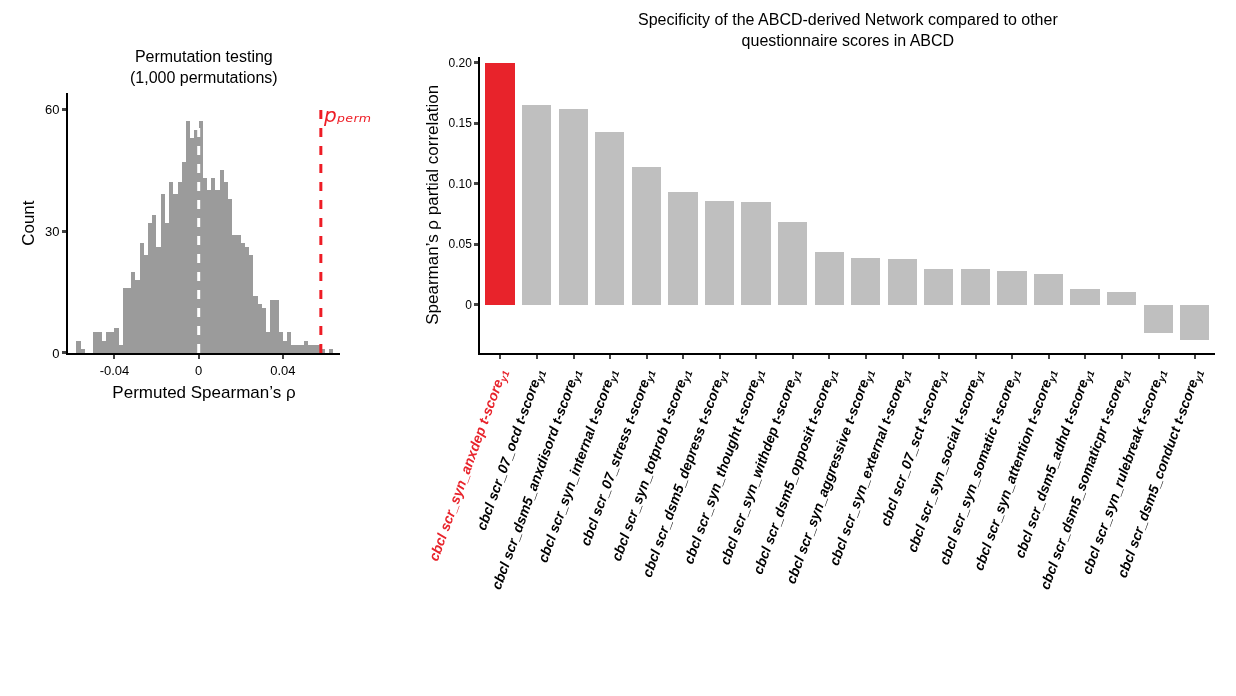  I want to click on x-tick-label: 0, so click(199, 370).